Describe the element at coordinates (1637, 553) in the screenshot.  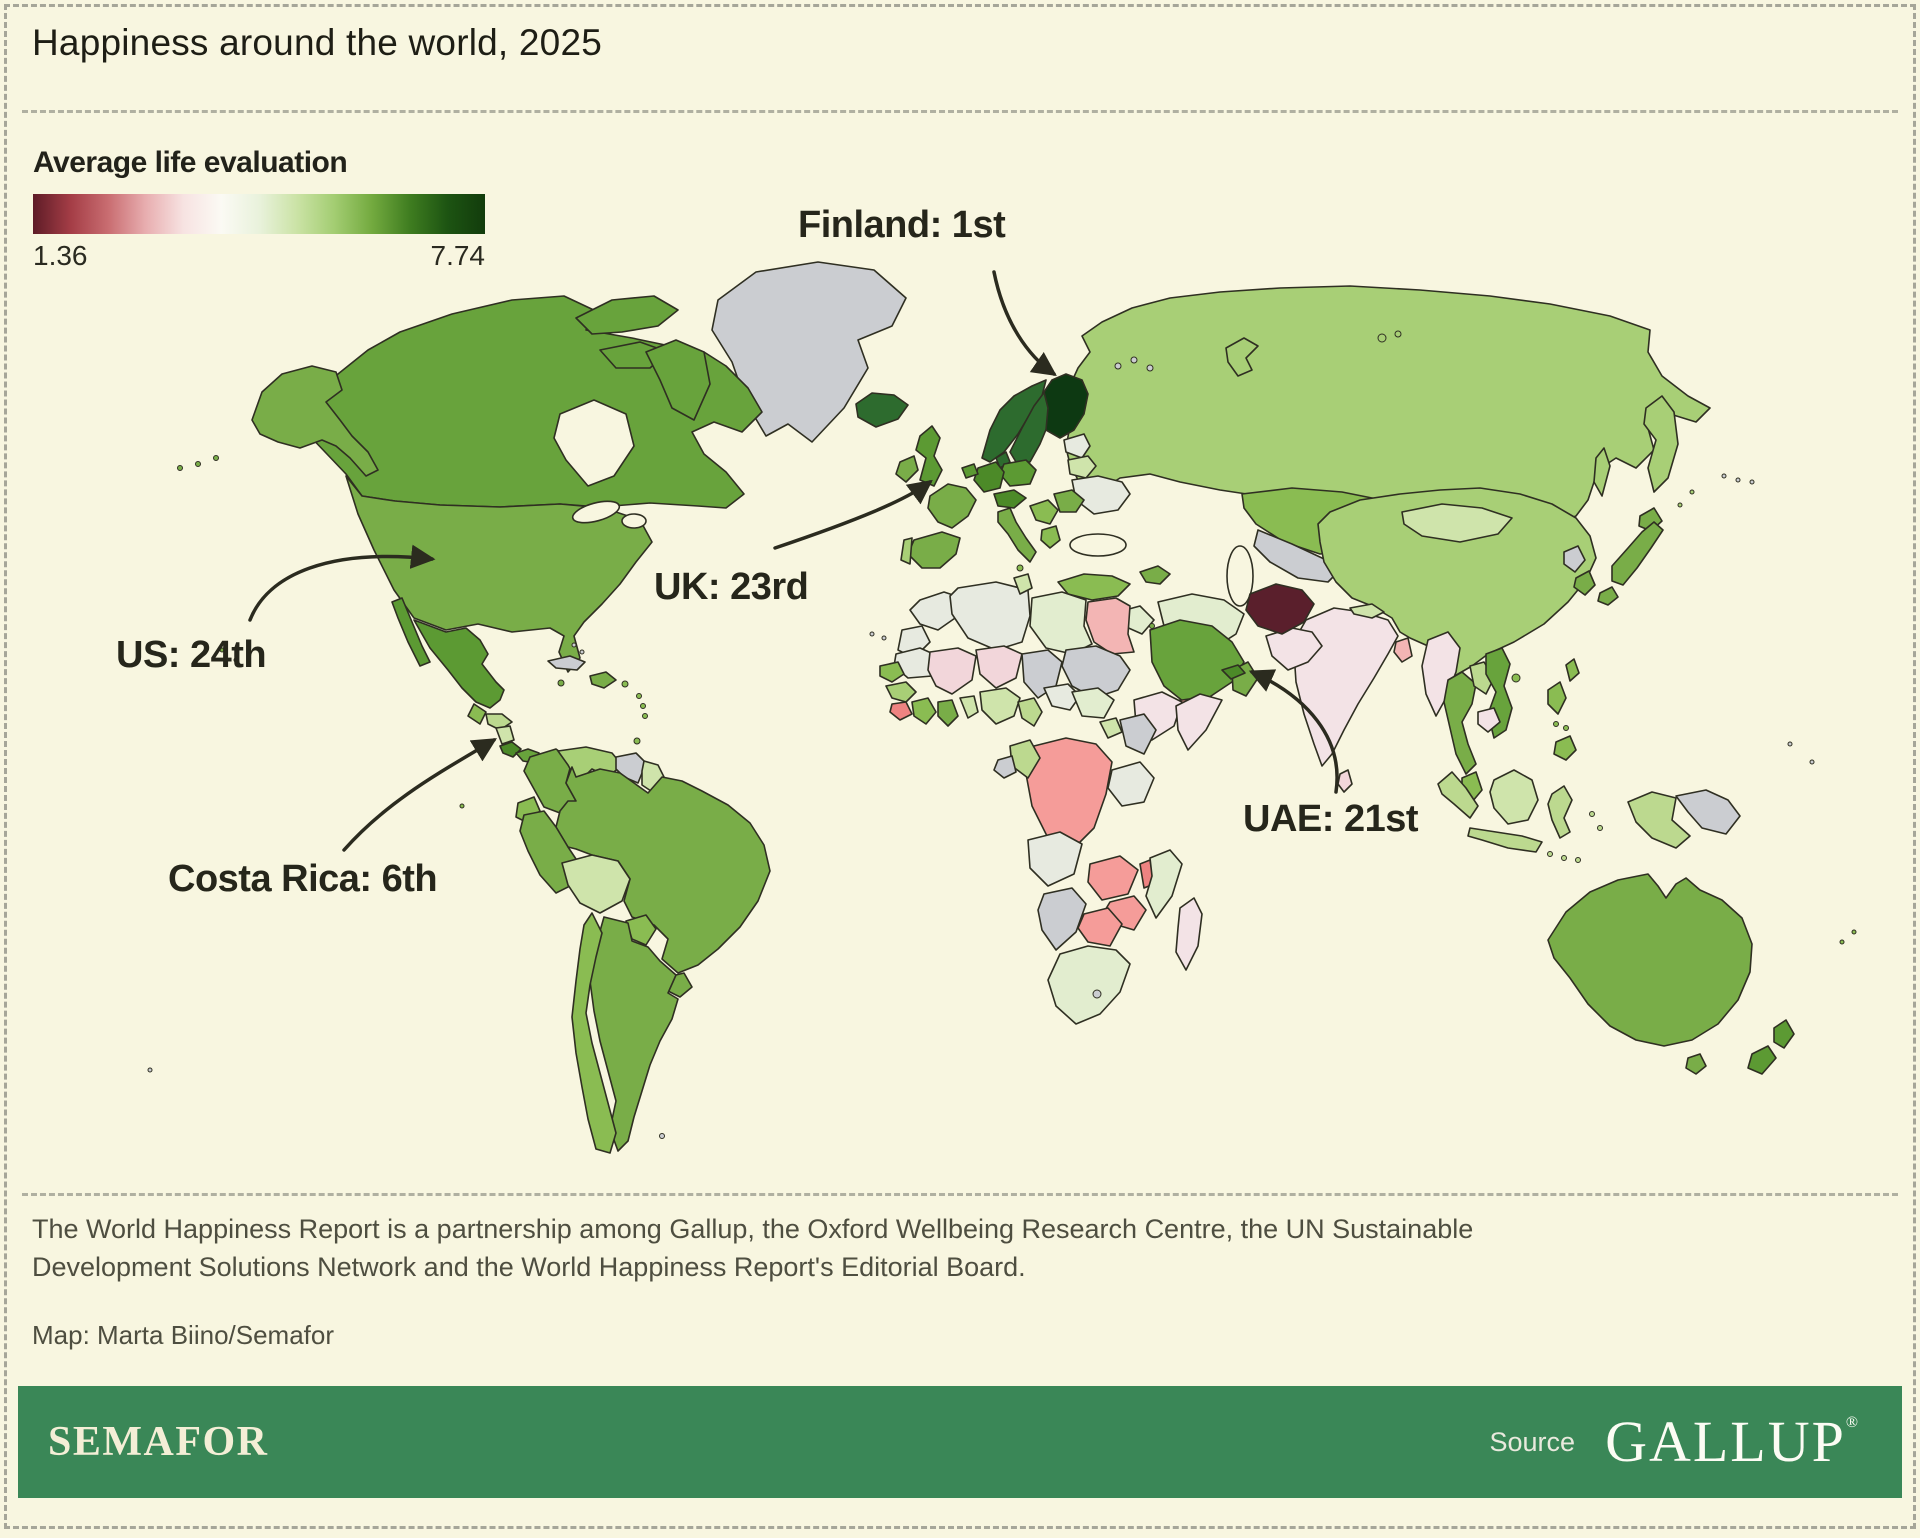
I see `japan-honshu` at that location.